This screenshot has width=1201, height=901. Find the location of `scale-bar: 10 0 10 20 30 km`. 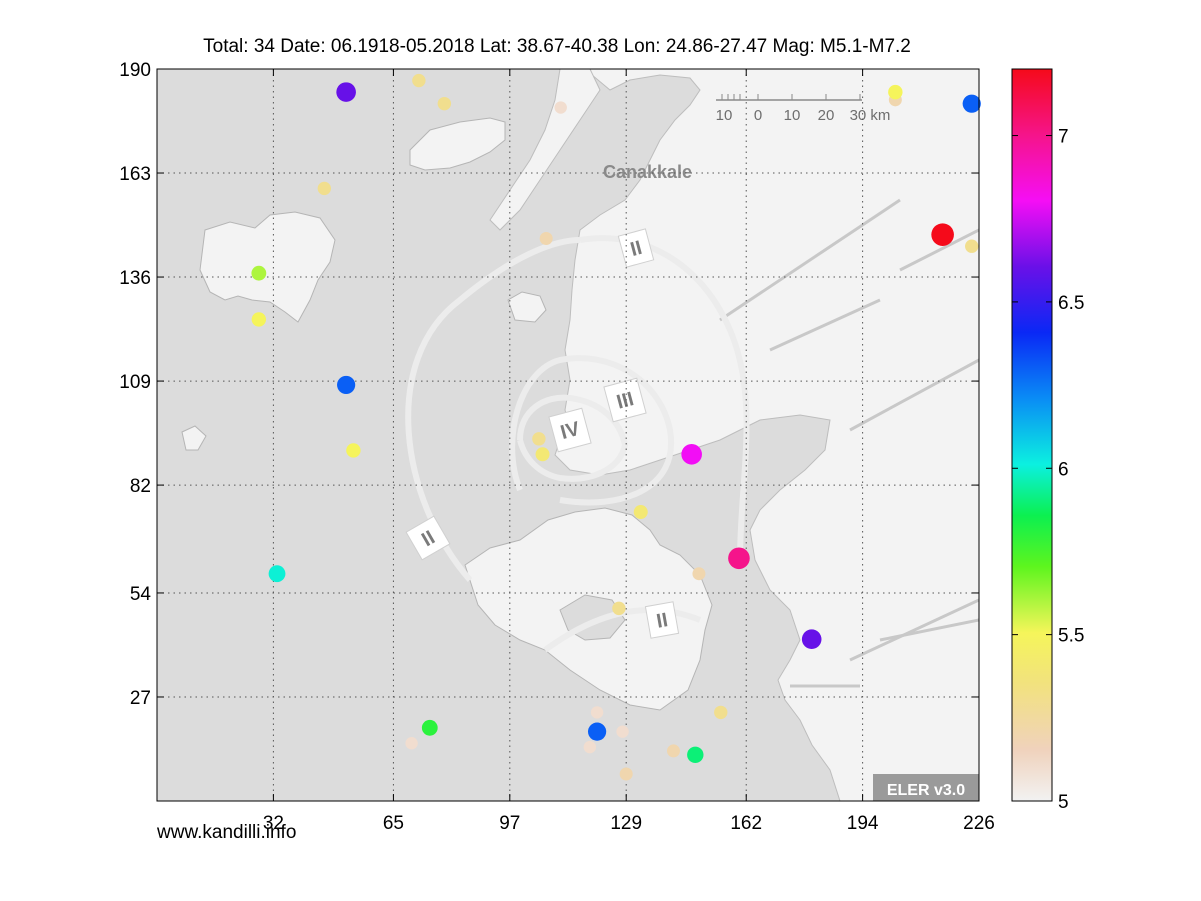

scale-bar: 10 0 10 20 30 km is located at coordinates (803, 109).